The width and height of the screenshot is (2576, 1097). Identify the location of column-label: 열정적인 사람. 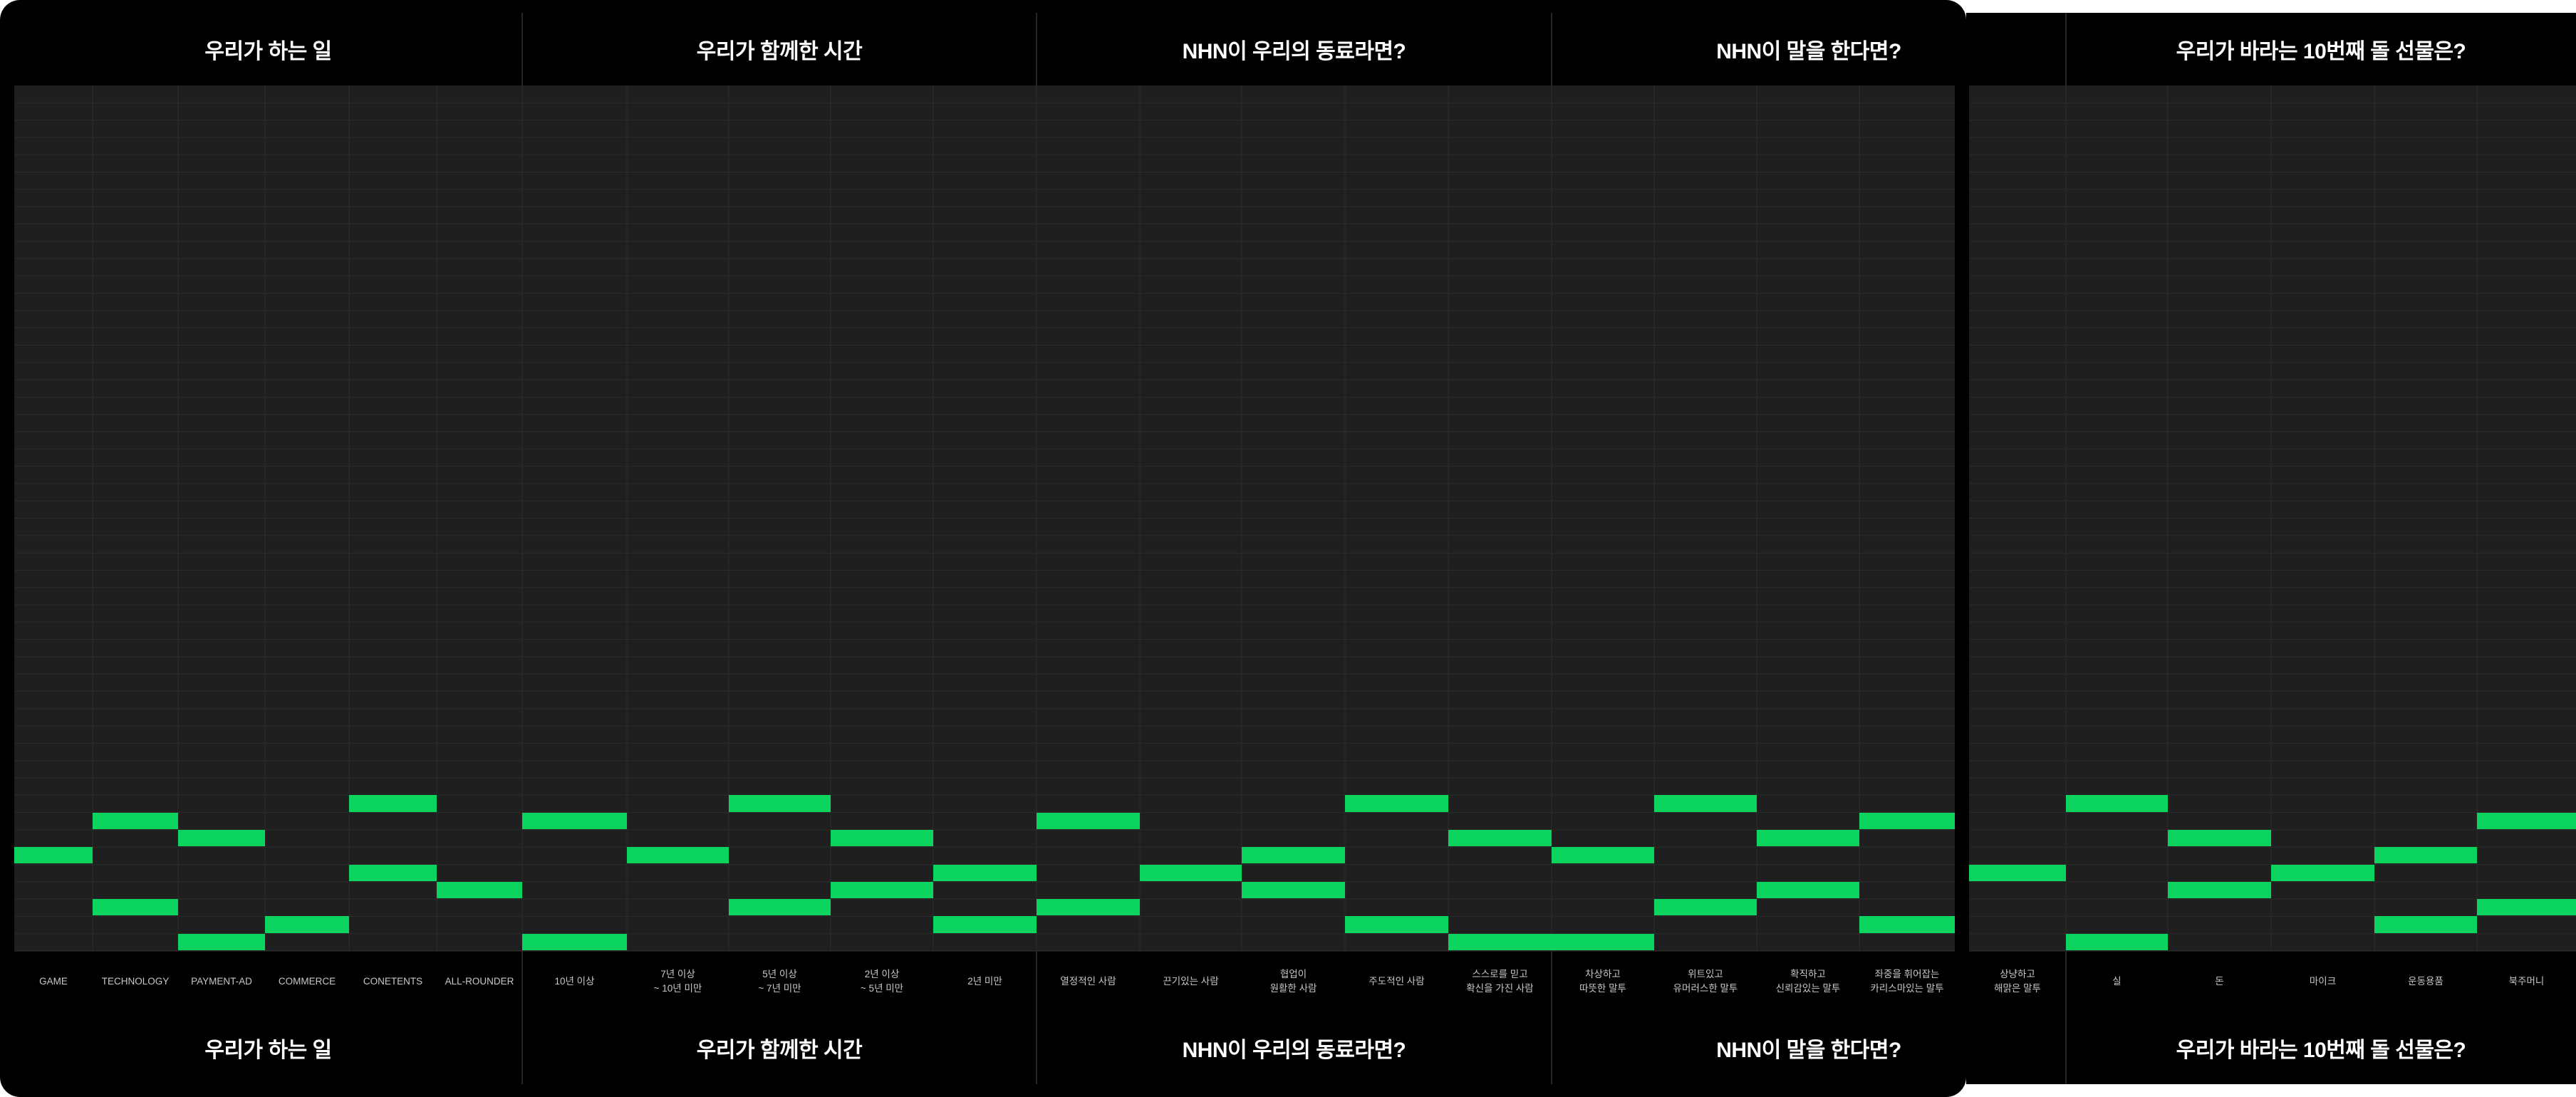
(1088, 981).